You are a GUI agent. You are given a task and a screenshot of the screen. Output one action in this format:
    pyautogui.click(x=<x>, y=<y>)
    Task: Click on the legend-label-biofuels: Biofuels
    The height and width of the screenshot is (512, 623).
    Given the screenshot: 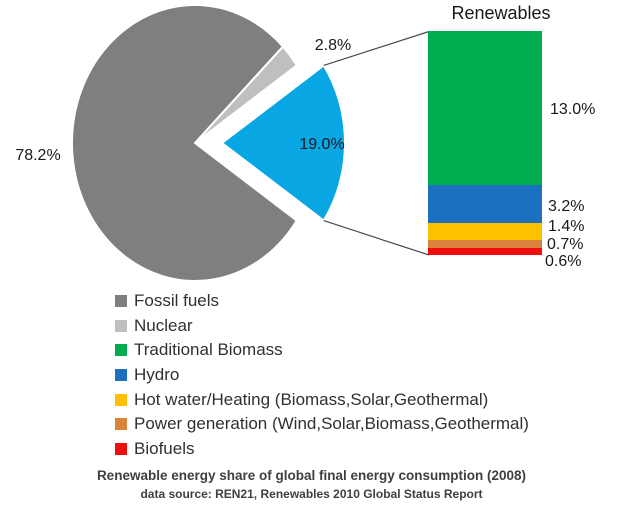 What is the action you would take?
    pyautogui.click(x=164, y=448)
    